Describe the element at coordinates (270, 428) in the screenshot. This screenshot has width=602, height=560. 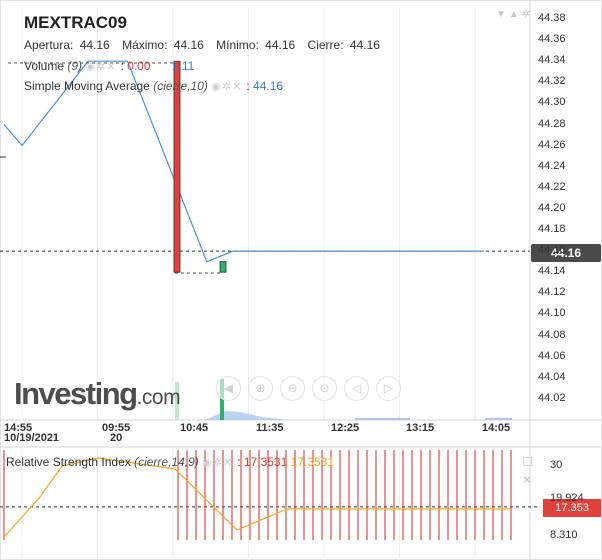
I see `x-tick-label: 11:35` at that location.